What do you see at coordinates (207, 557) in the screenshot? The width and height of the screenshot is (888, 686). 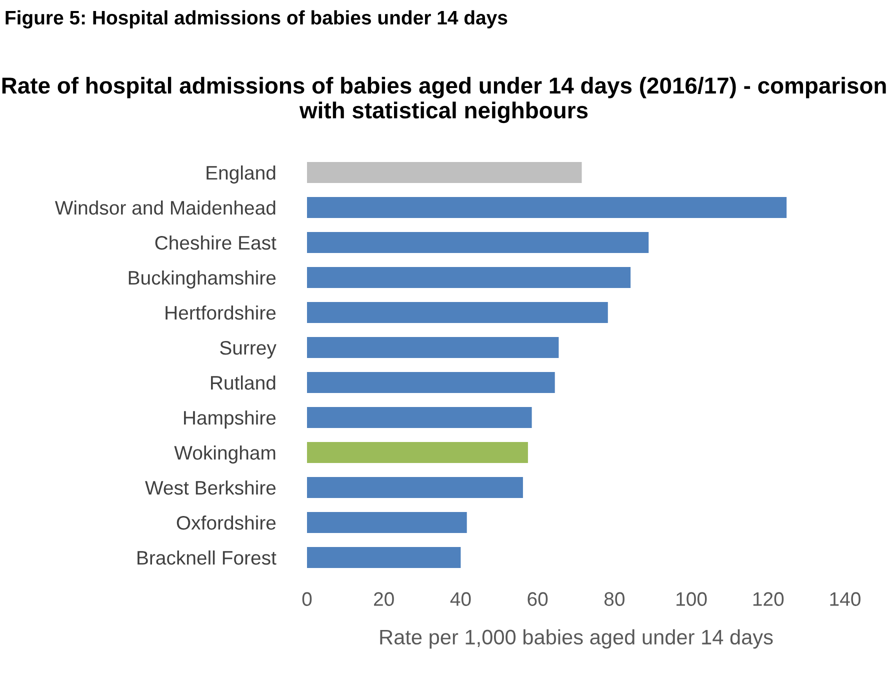 I see `y-tick-label: Bracknell Forest` at bounding box center [207, 557].